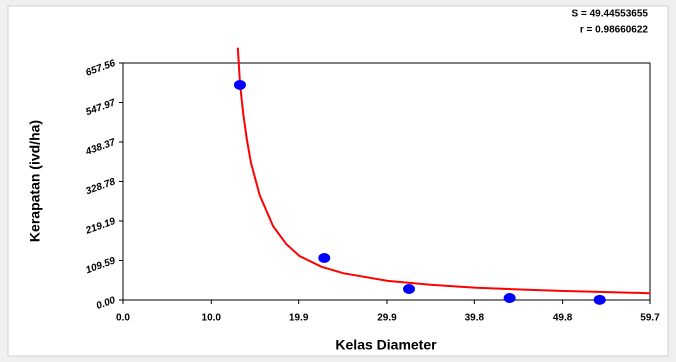  Describe the element at coordinates (212, 318) in the screenshot. I see `x-tick-label: 10.0` at that location.